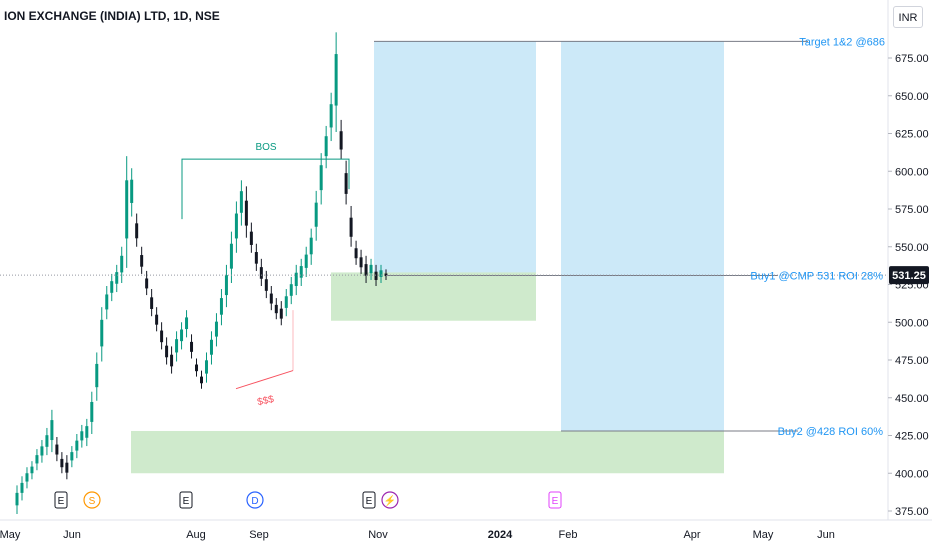  I want to click on buy2-label: Buy2 @428 ROI 60%, so click(831, 432).